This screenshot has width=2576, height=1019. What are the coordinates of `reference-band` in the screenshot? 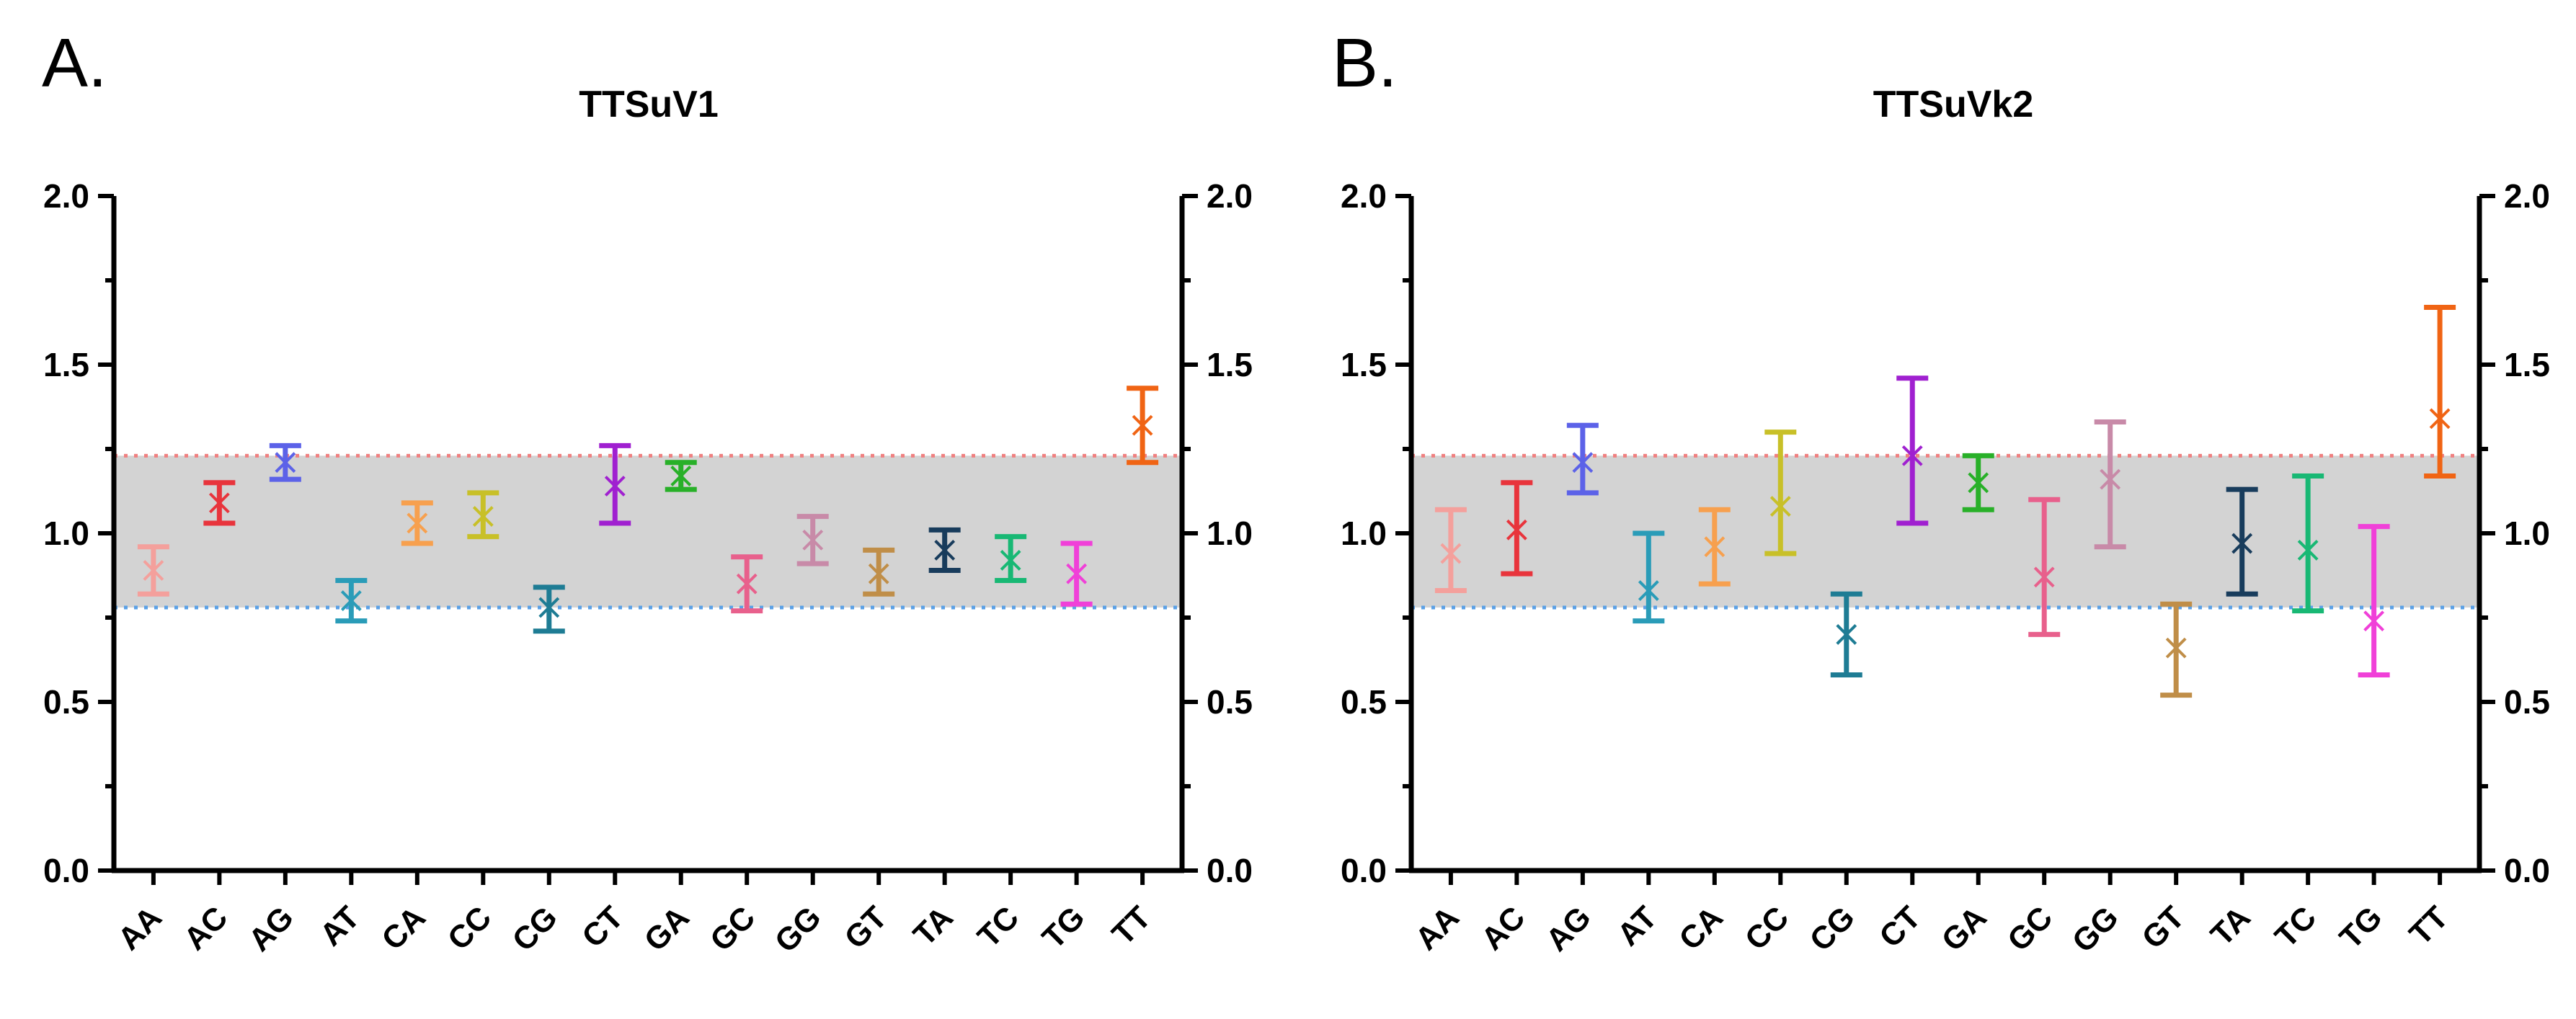 It's located at (1945, 531).